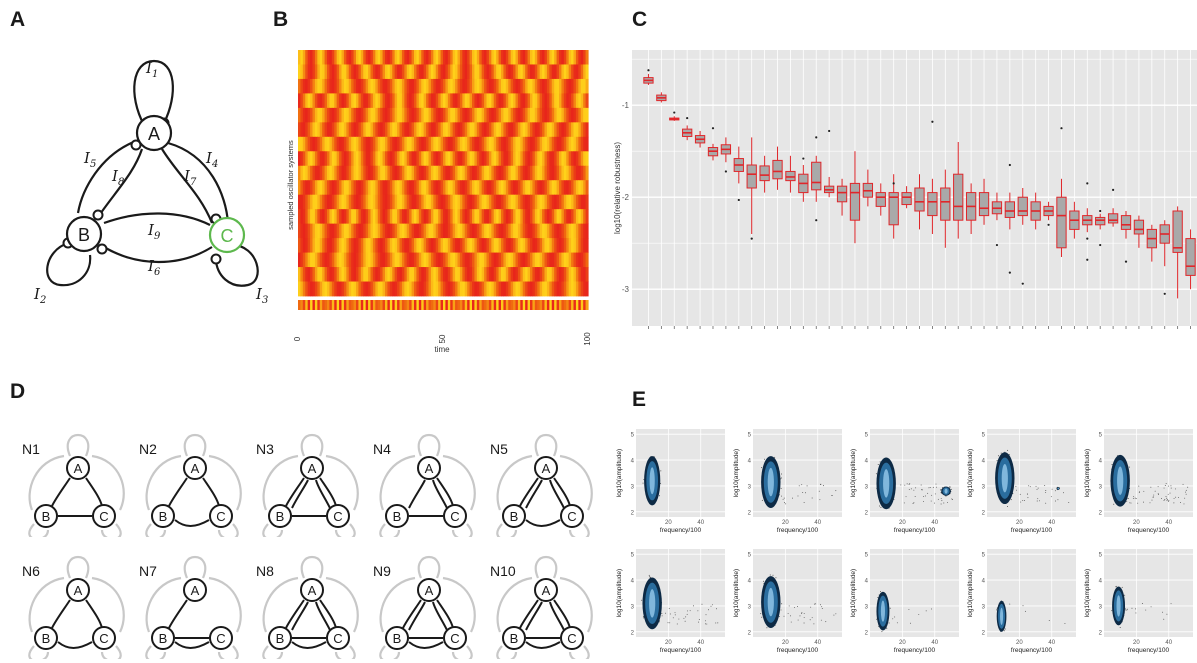 The height and width of the screenshot is (663, 1197). Describe the element at coordinates (1058, 488) in the screenshot. I see `scatter-density-blob` at that location.